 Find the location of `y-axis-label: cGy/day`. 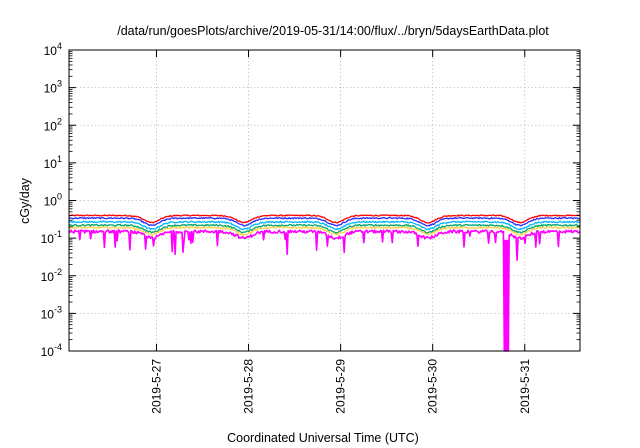

y-axis-label: cGy/day is located at coordinates (25, 200).